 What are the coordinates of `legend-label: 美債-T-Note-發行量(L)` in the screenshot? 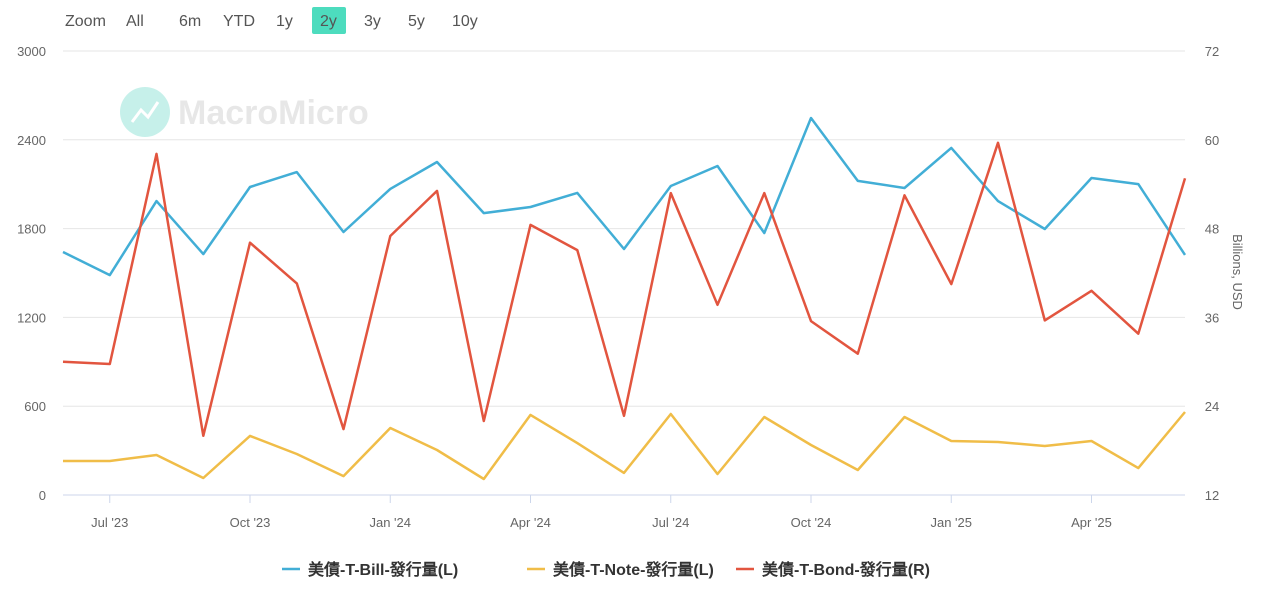 It's located at (633, 569).